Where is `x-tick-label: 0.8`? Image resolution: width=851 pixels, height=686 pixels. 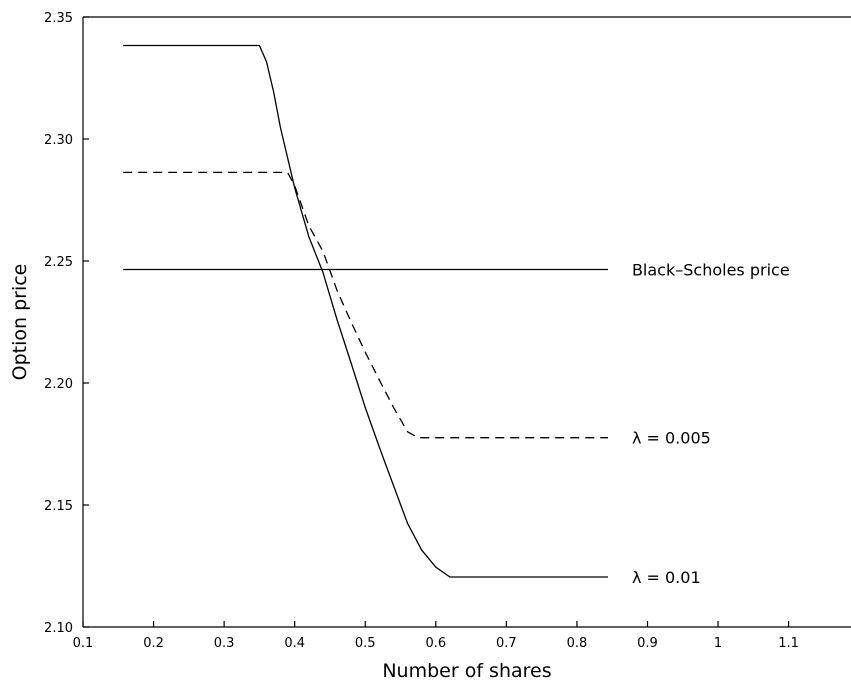 x-tick-label: 0.8 is located at coordinates (577, 643).